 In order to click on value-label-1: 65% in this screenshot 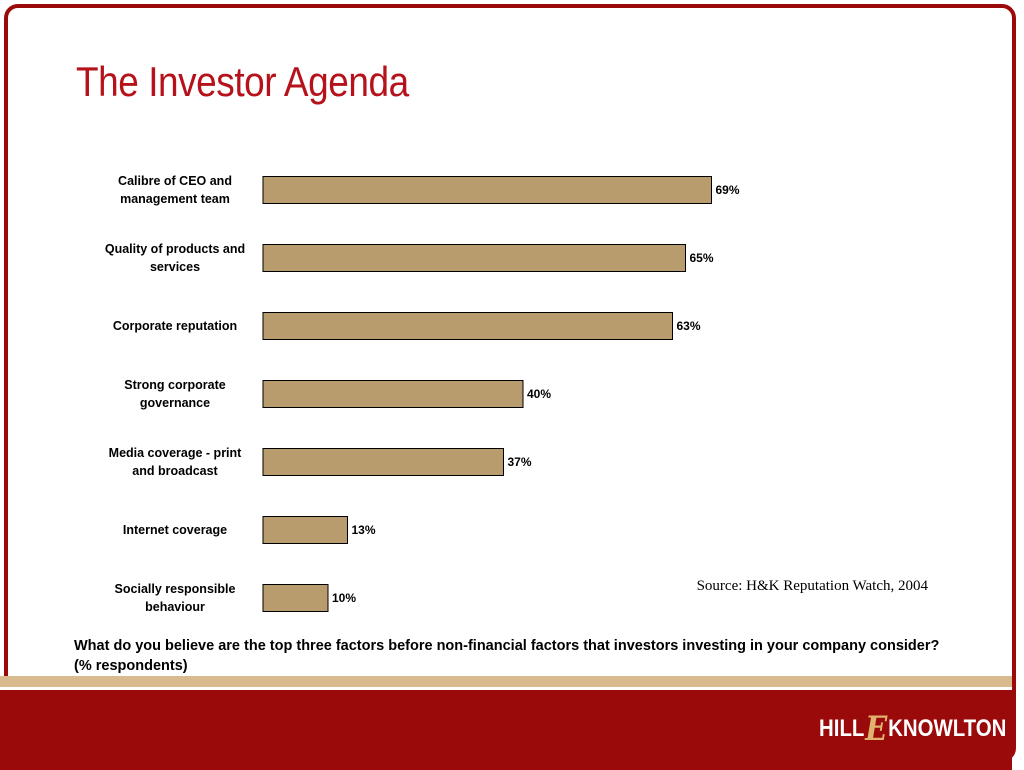, I will do `click(702, 258)`.